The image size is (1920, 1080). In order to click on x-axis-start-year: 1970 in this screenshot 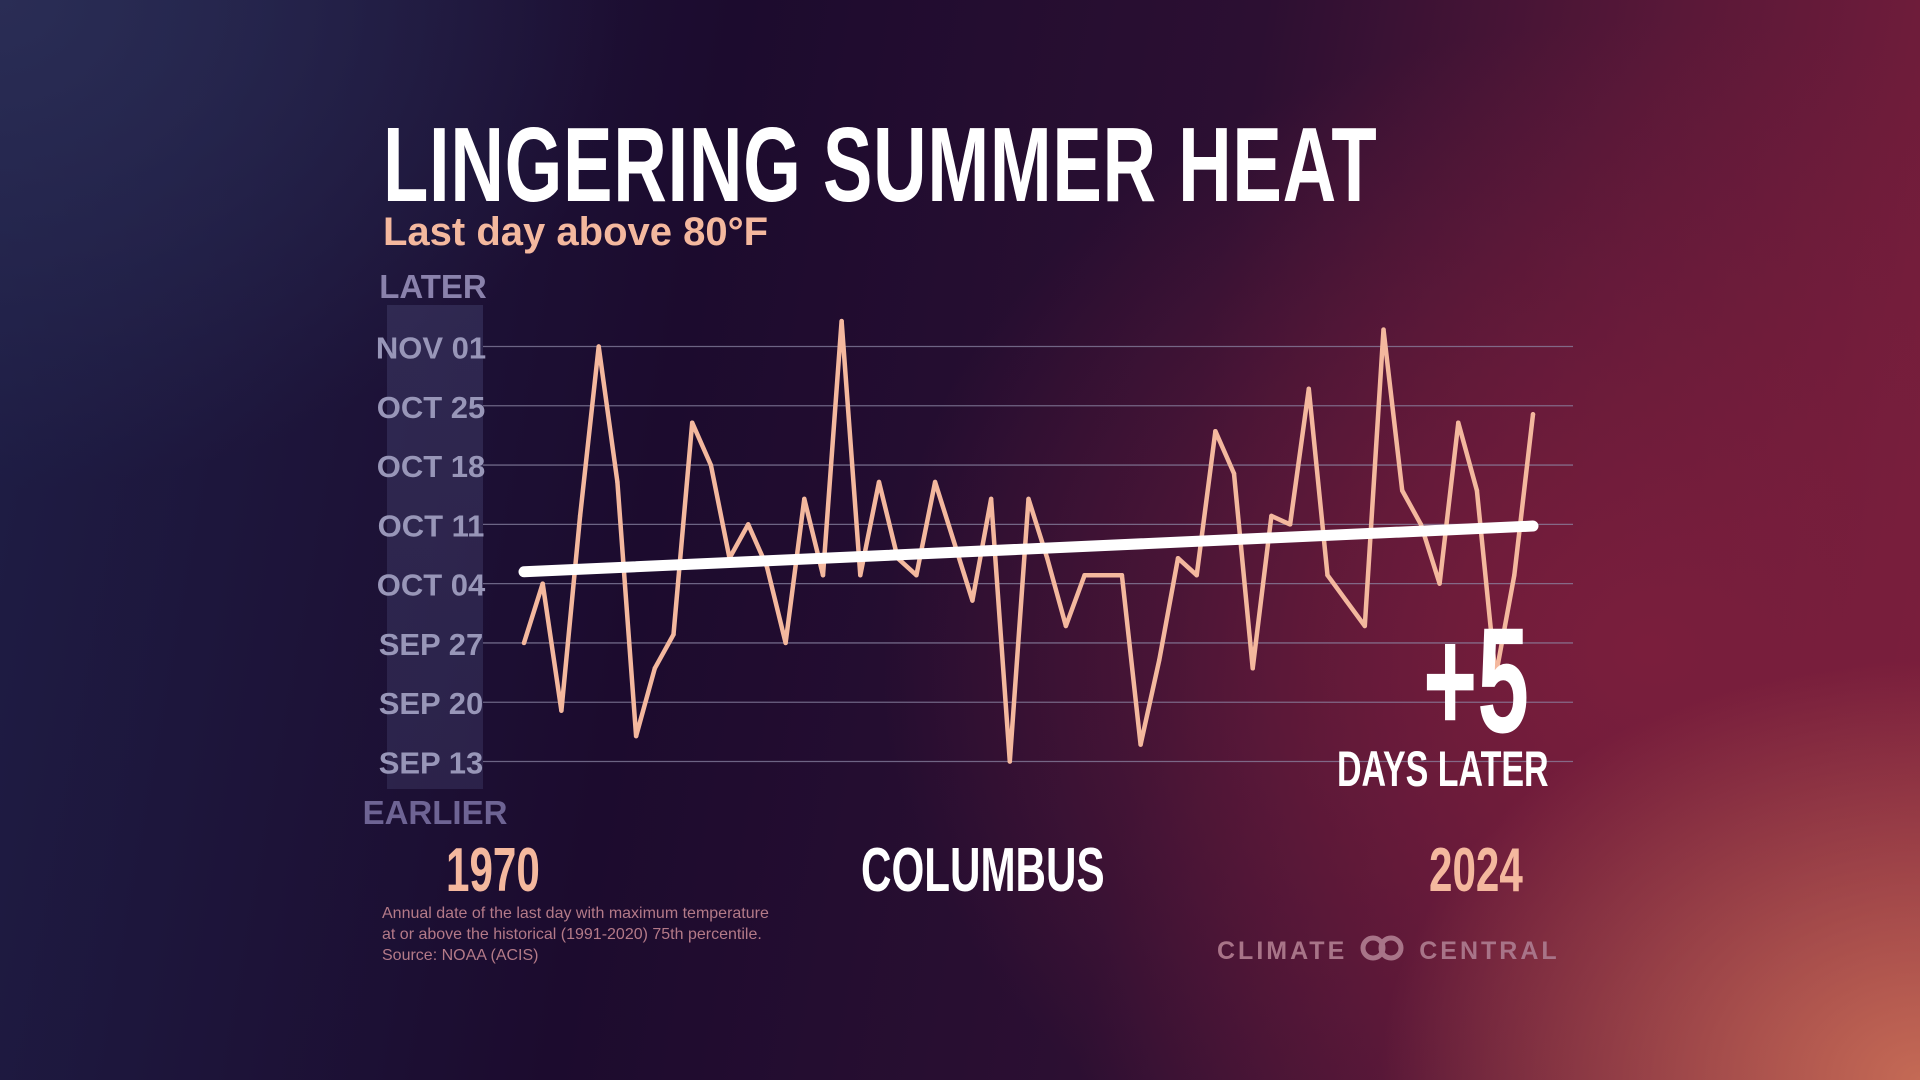, I will do `click(493, 870)`.